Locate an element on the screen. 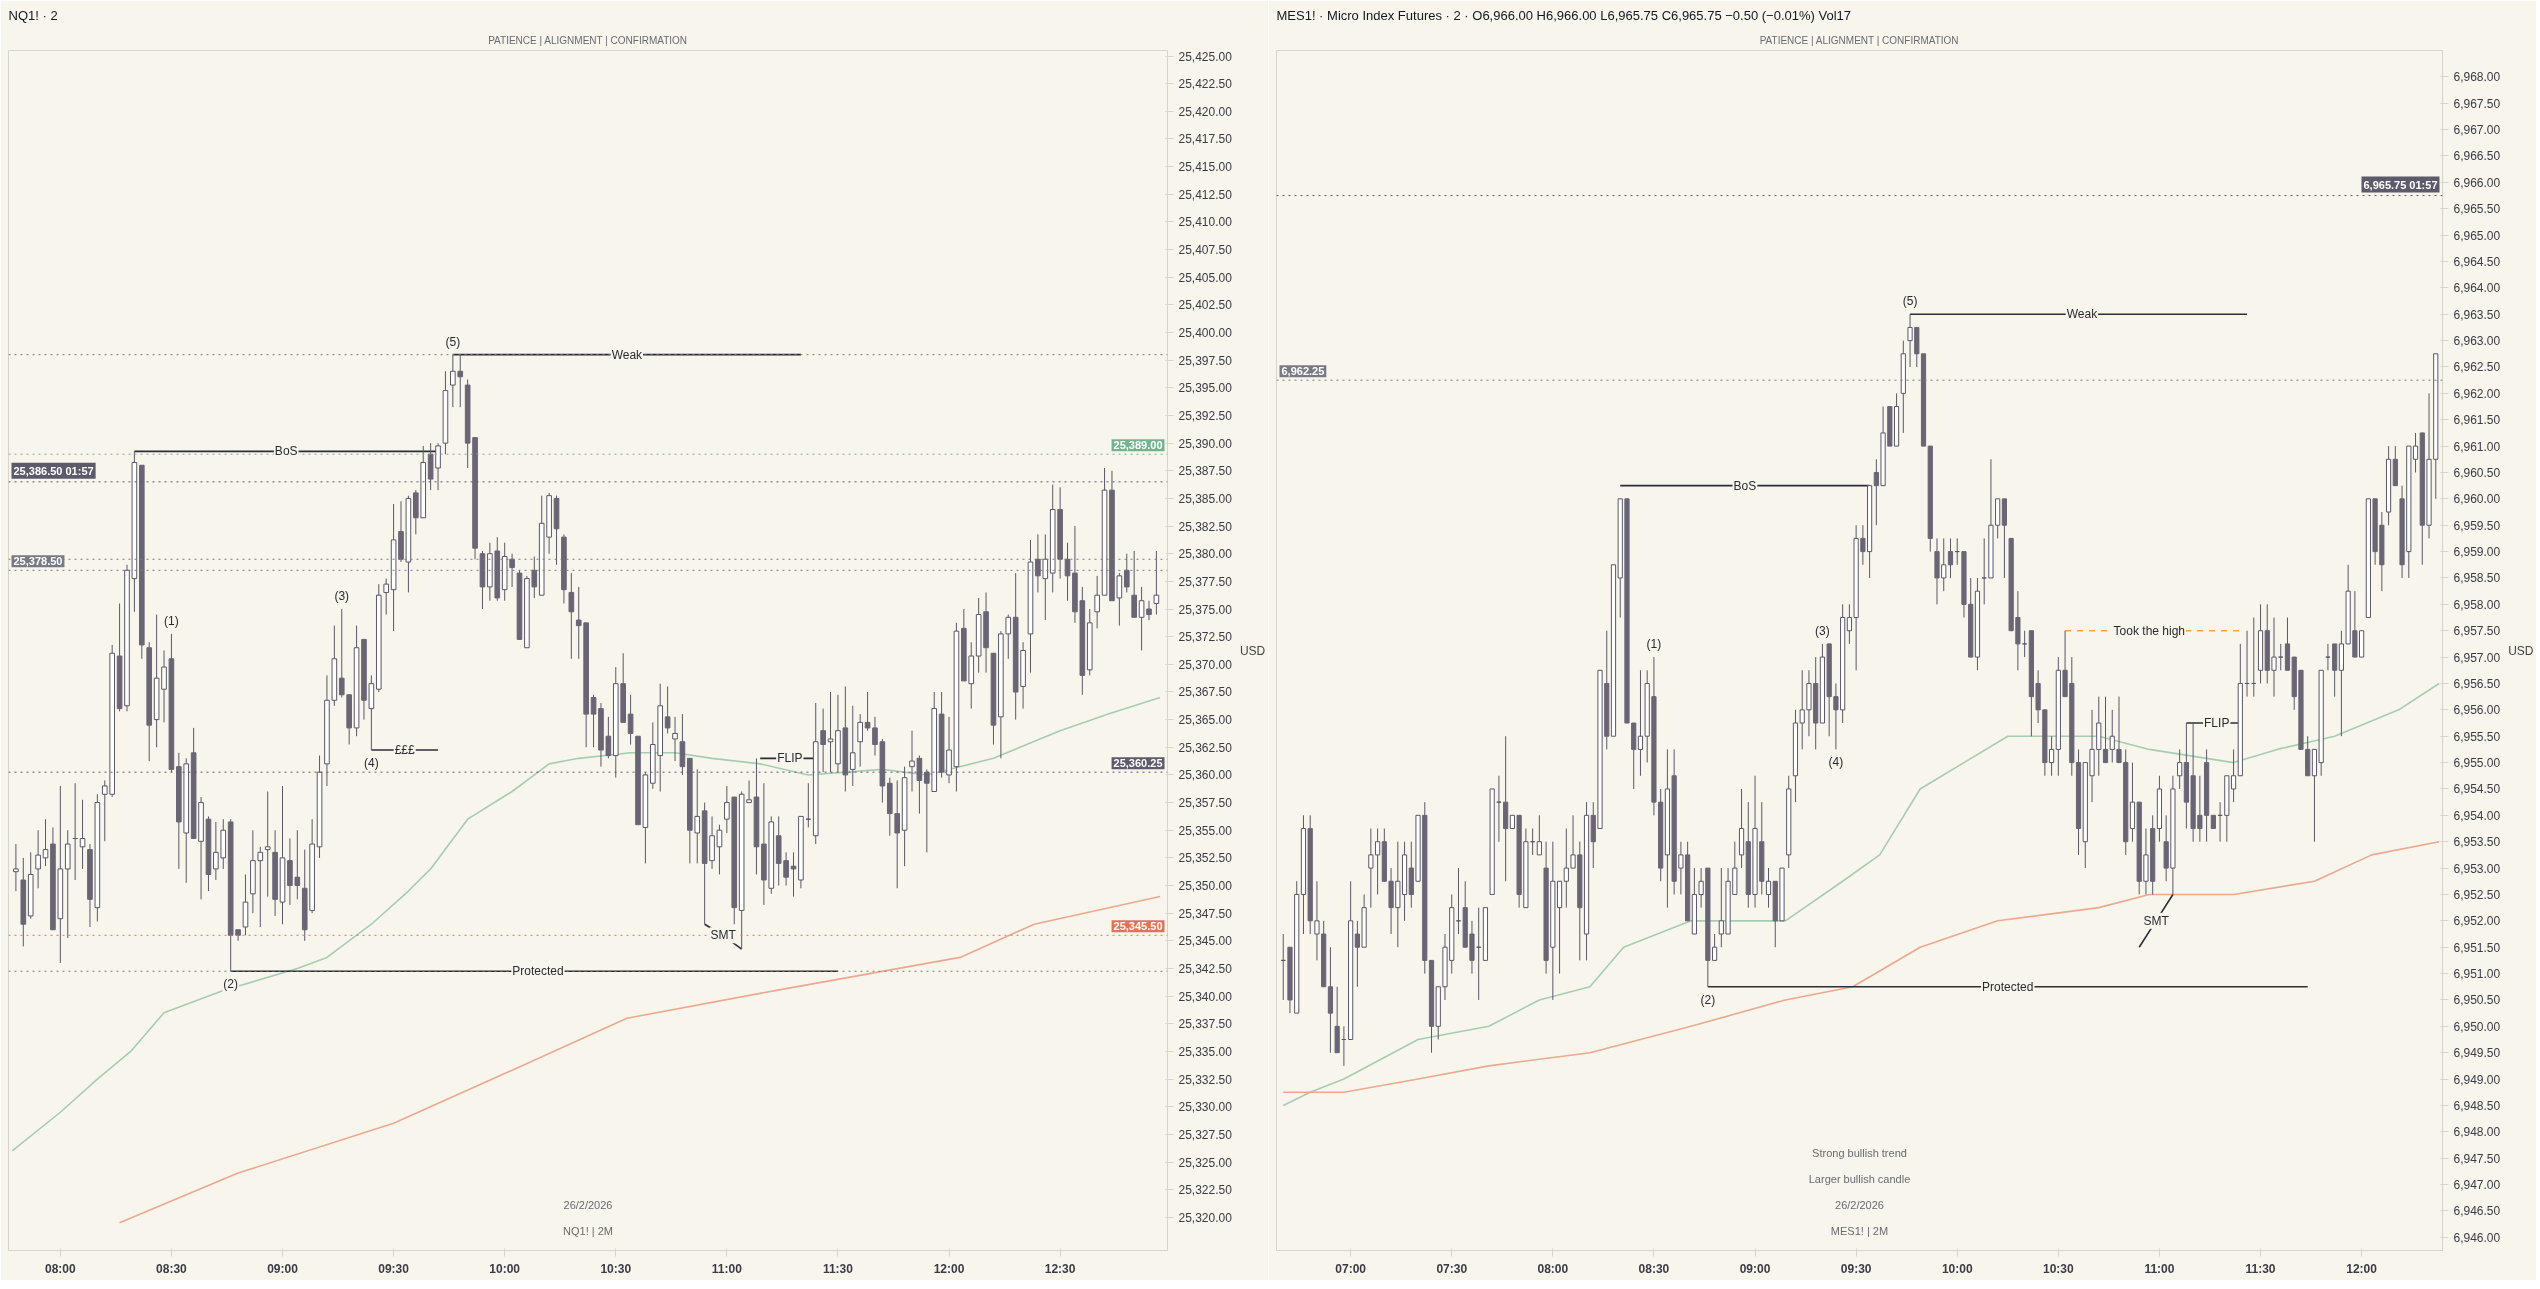 Image resolution: width=2540 pixels, height=1289 pixels. y-tick-label: 25,355.00 is located at coordinates (1205, 830).